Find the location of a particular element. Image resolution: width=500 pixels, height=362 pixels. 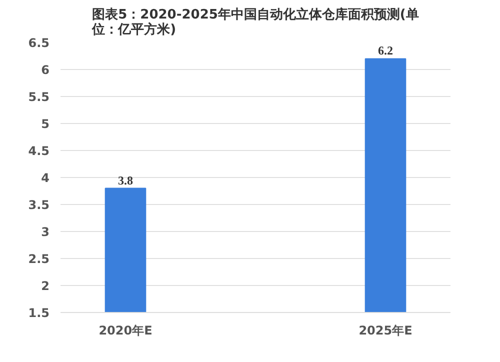

y-tick-label: 6.5 is located at coordinates (39, 43).